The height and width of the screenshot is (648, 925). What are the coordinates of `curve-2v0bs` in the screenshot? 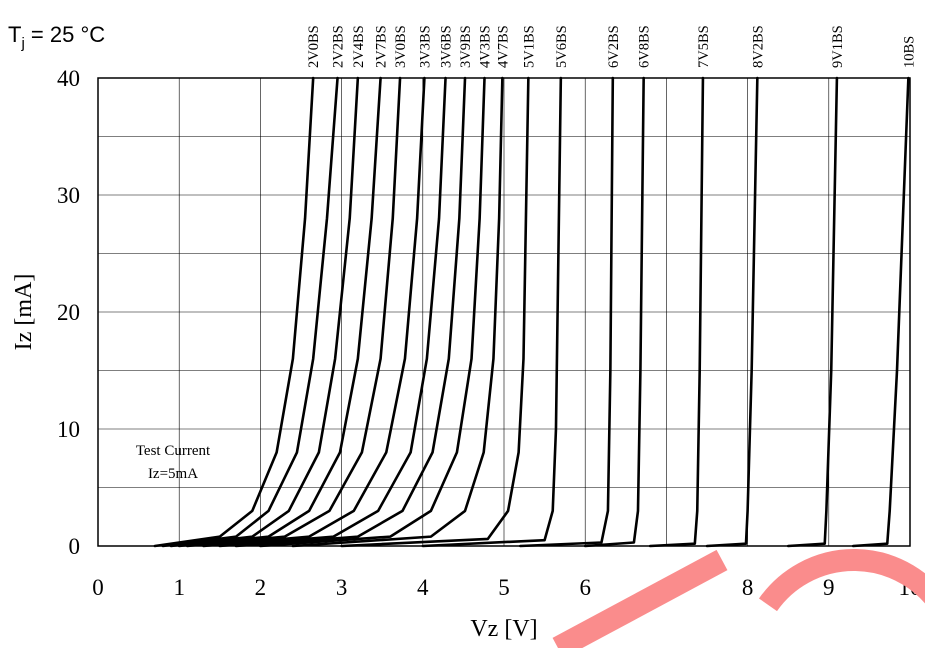 It's located at (234, 312).